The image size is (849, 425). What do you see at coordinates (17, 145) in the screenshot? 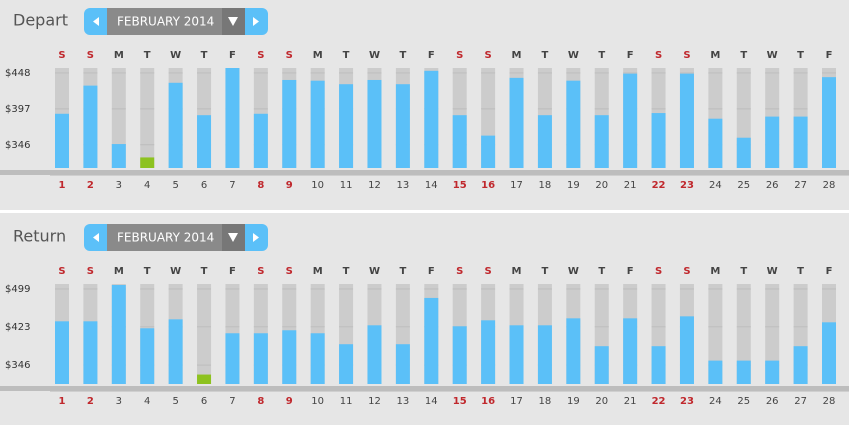
I see `y-tick-label: $346` at bounding box center [17, 145].